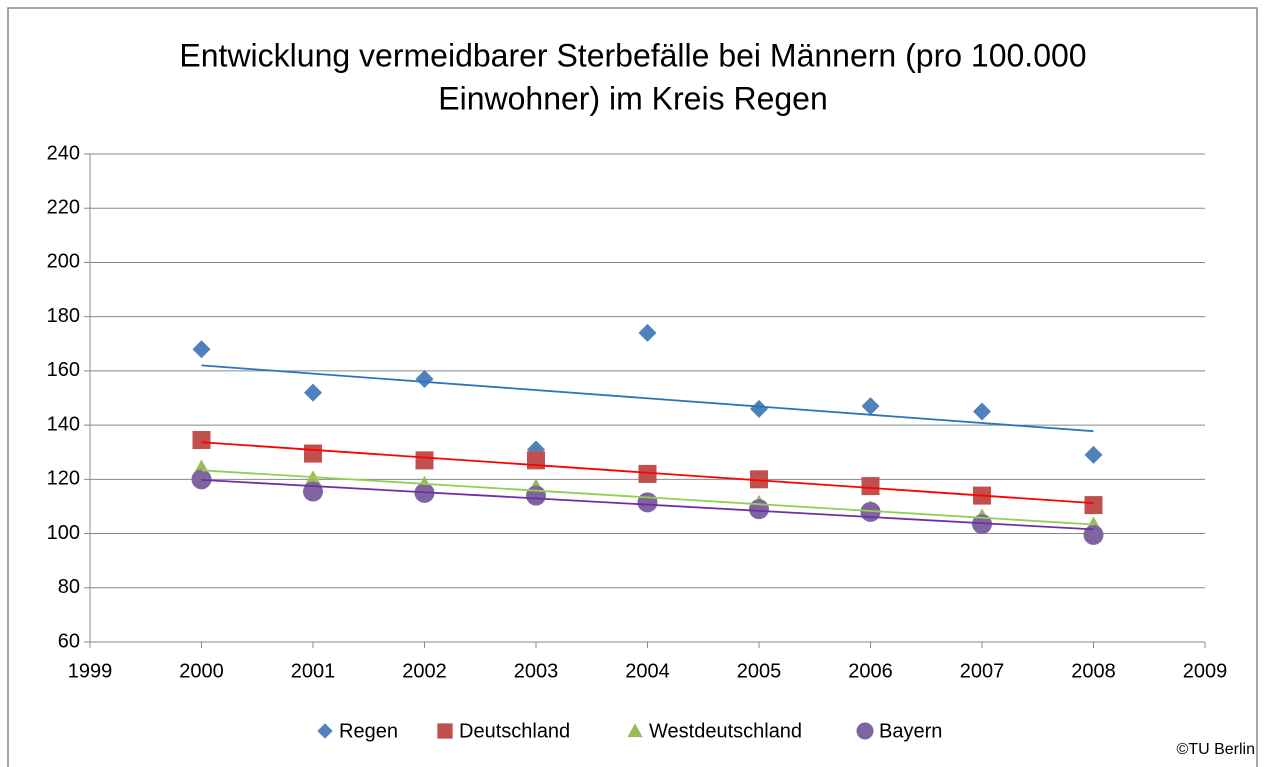 The width and height of the screenshot is (1266, 767). I want to click on x-tick-label: 1999, so click(90, 671).